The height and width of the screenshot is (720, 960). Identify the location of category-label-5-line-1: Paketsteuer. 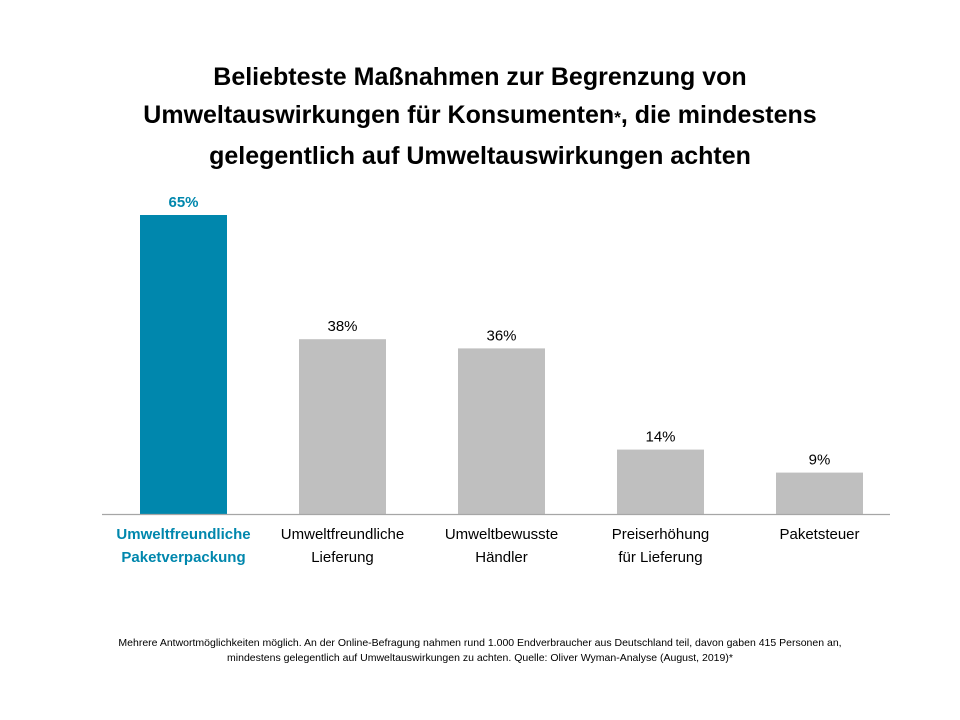
(819, 534).